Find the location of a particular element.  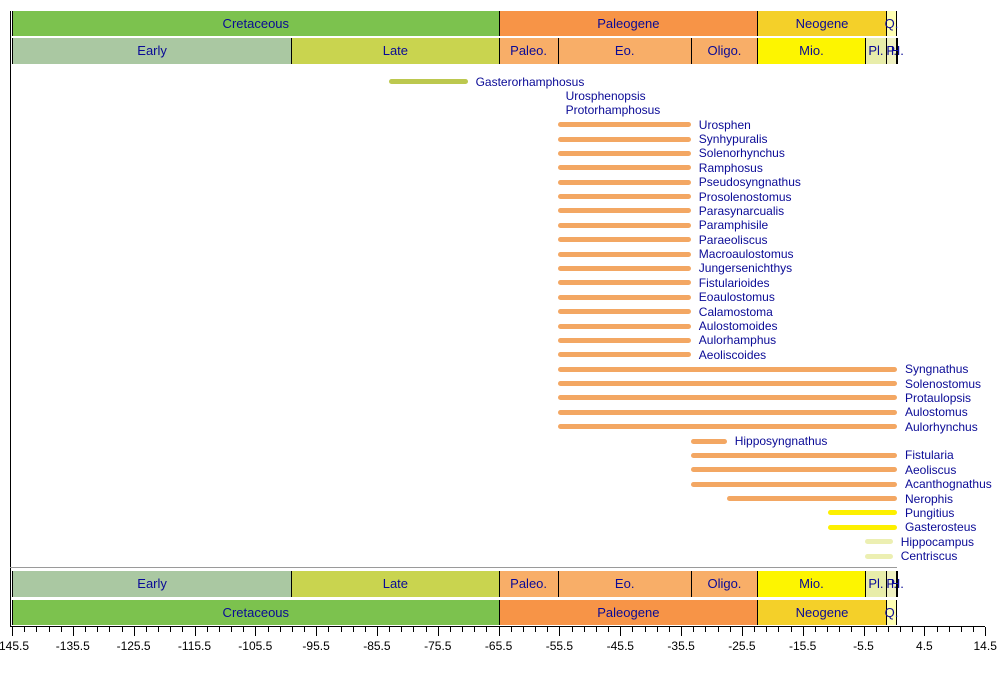

taxon-label-pungitius: Pungitius is located at coordinates (930, 512).